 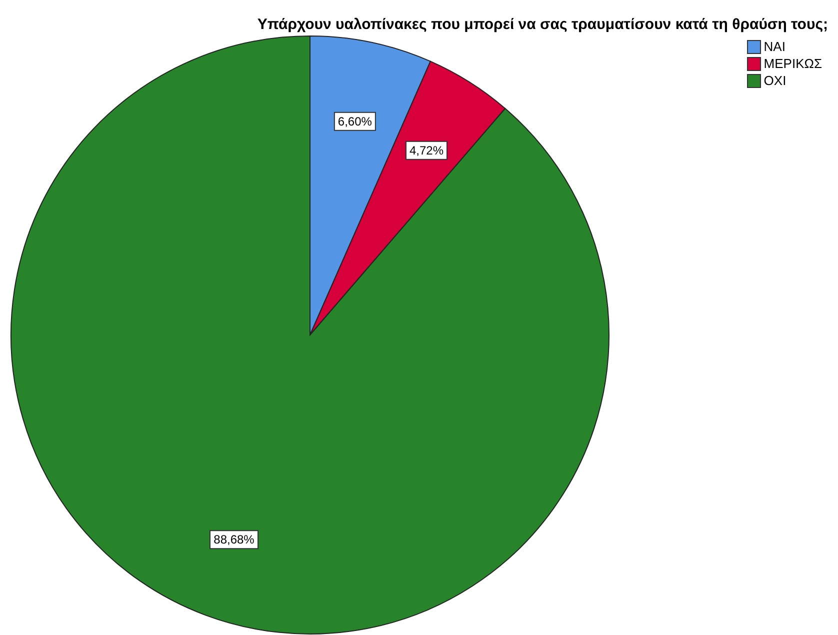 What do you see at coordinates (426, 150) in the screenshot?
I see `data-label: 4,72%` at bounding box center [426, 150].